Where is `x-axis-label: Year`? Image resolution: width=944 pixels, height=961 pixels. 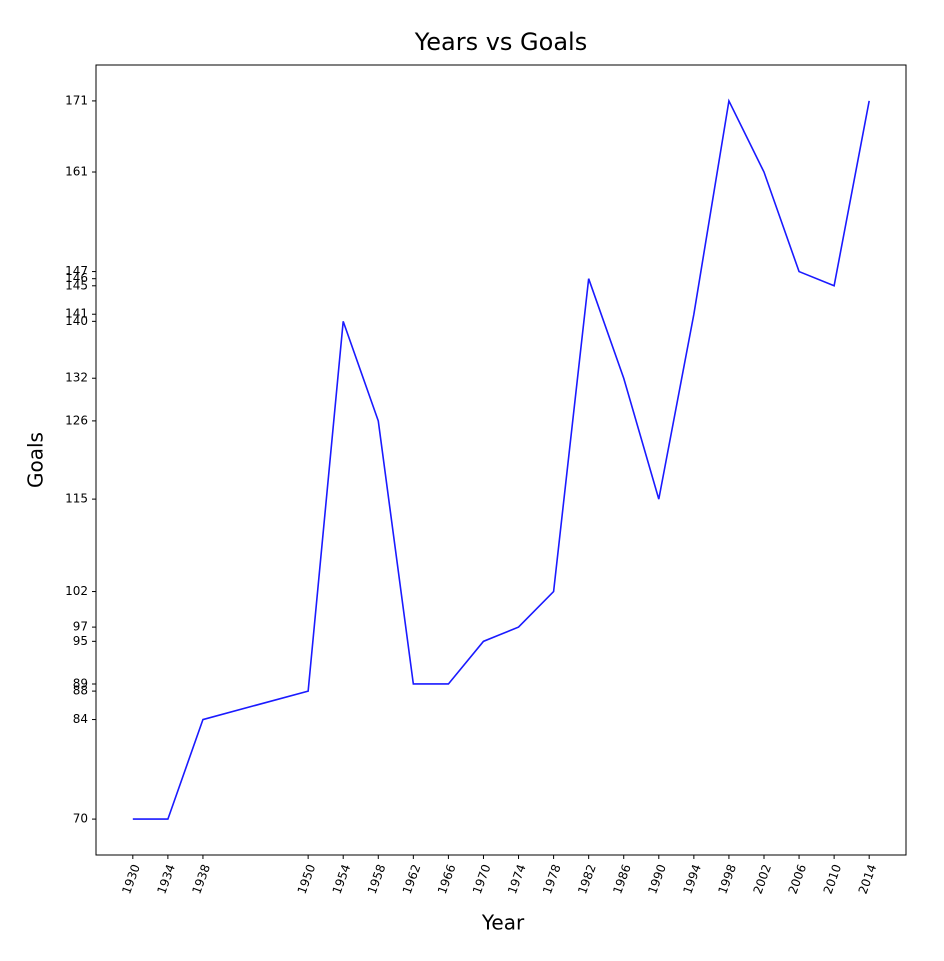 x-axis-label: Year is located at coordinates (503, 923).